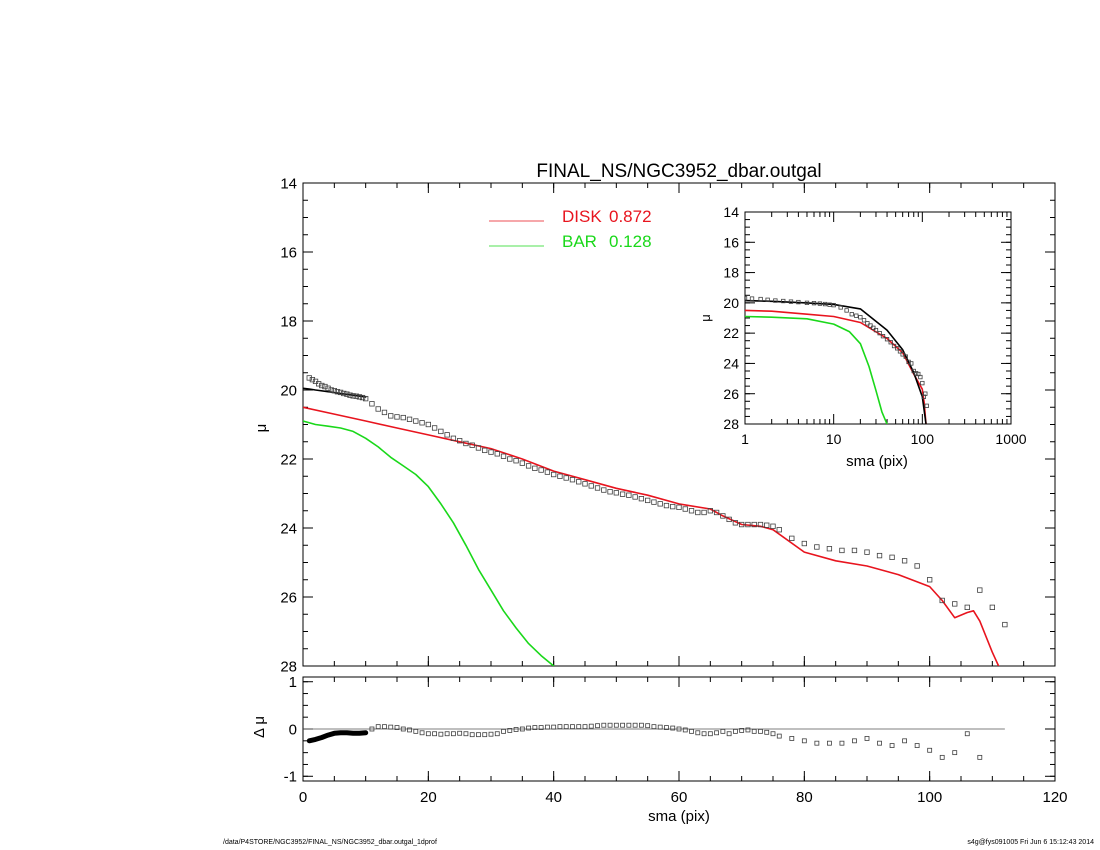 This screenshot has width=1100, height=850. I want to click on main-total-line, so click(335, 392).